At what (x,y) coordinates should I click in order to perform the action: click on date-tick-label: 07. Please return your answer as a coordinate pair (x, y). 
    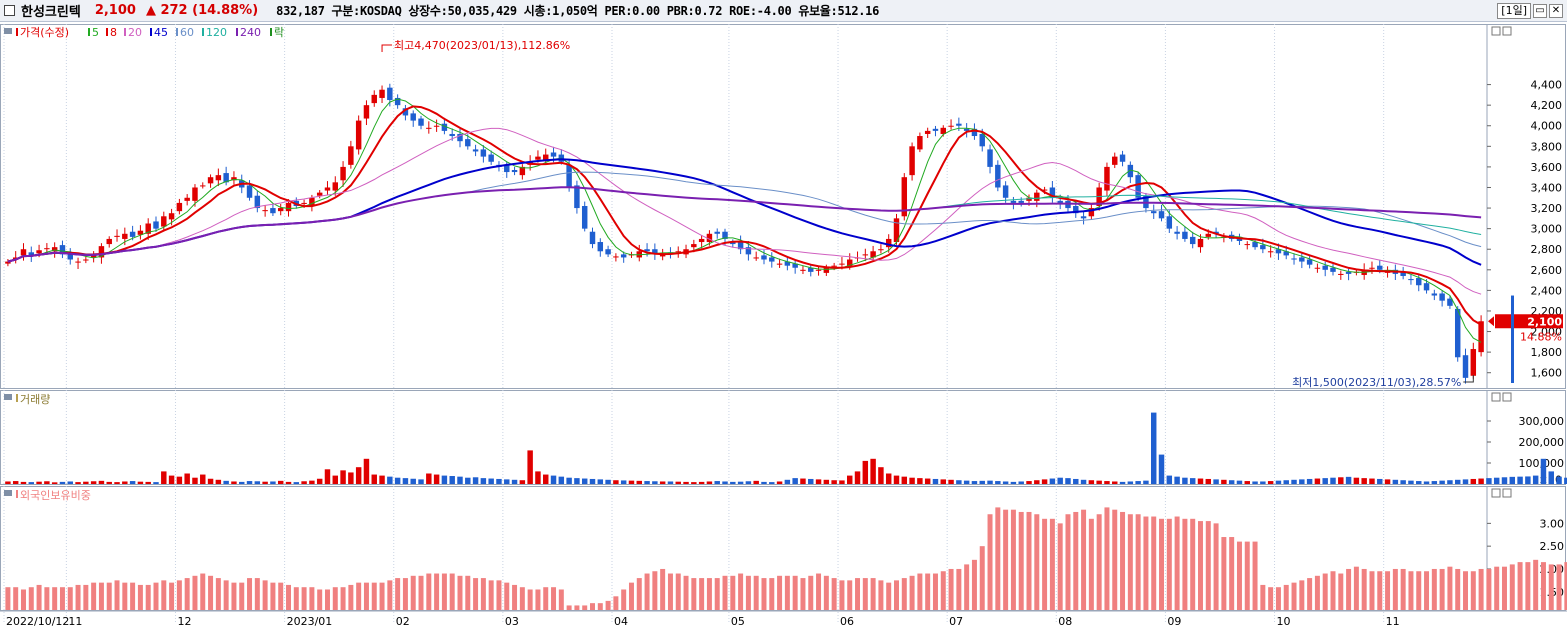
    Looking at the image, I should click on (956, 621).